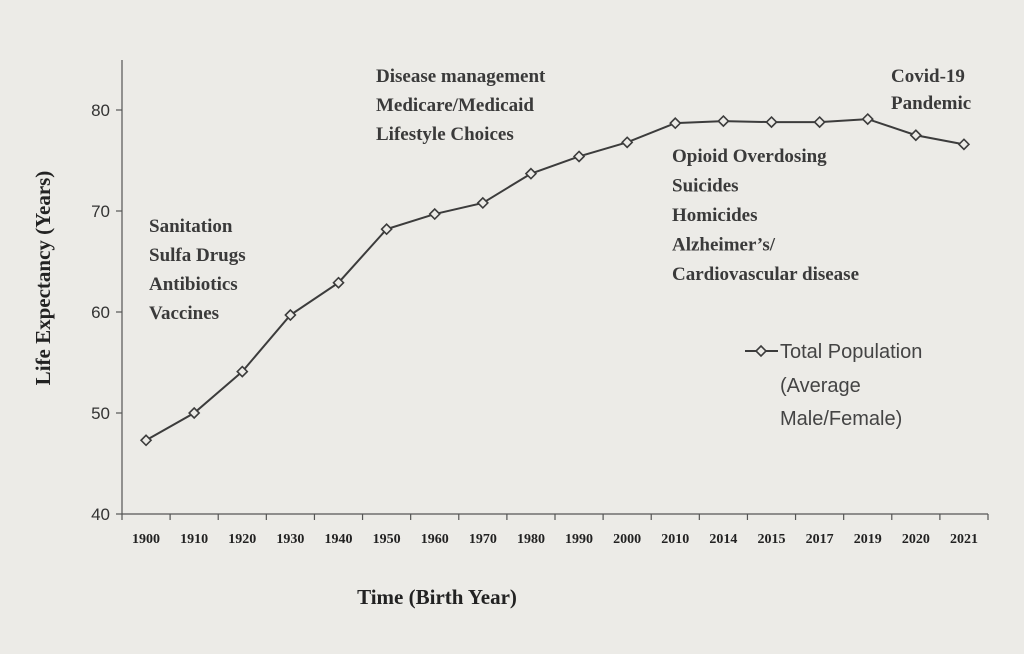 This screenshot has height=654, width=1024. I want to click on x-tick-label: 1990, so click(579, 539).